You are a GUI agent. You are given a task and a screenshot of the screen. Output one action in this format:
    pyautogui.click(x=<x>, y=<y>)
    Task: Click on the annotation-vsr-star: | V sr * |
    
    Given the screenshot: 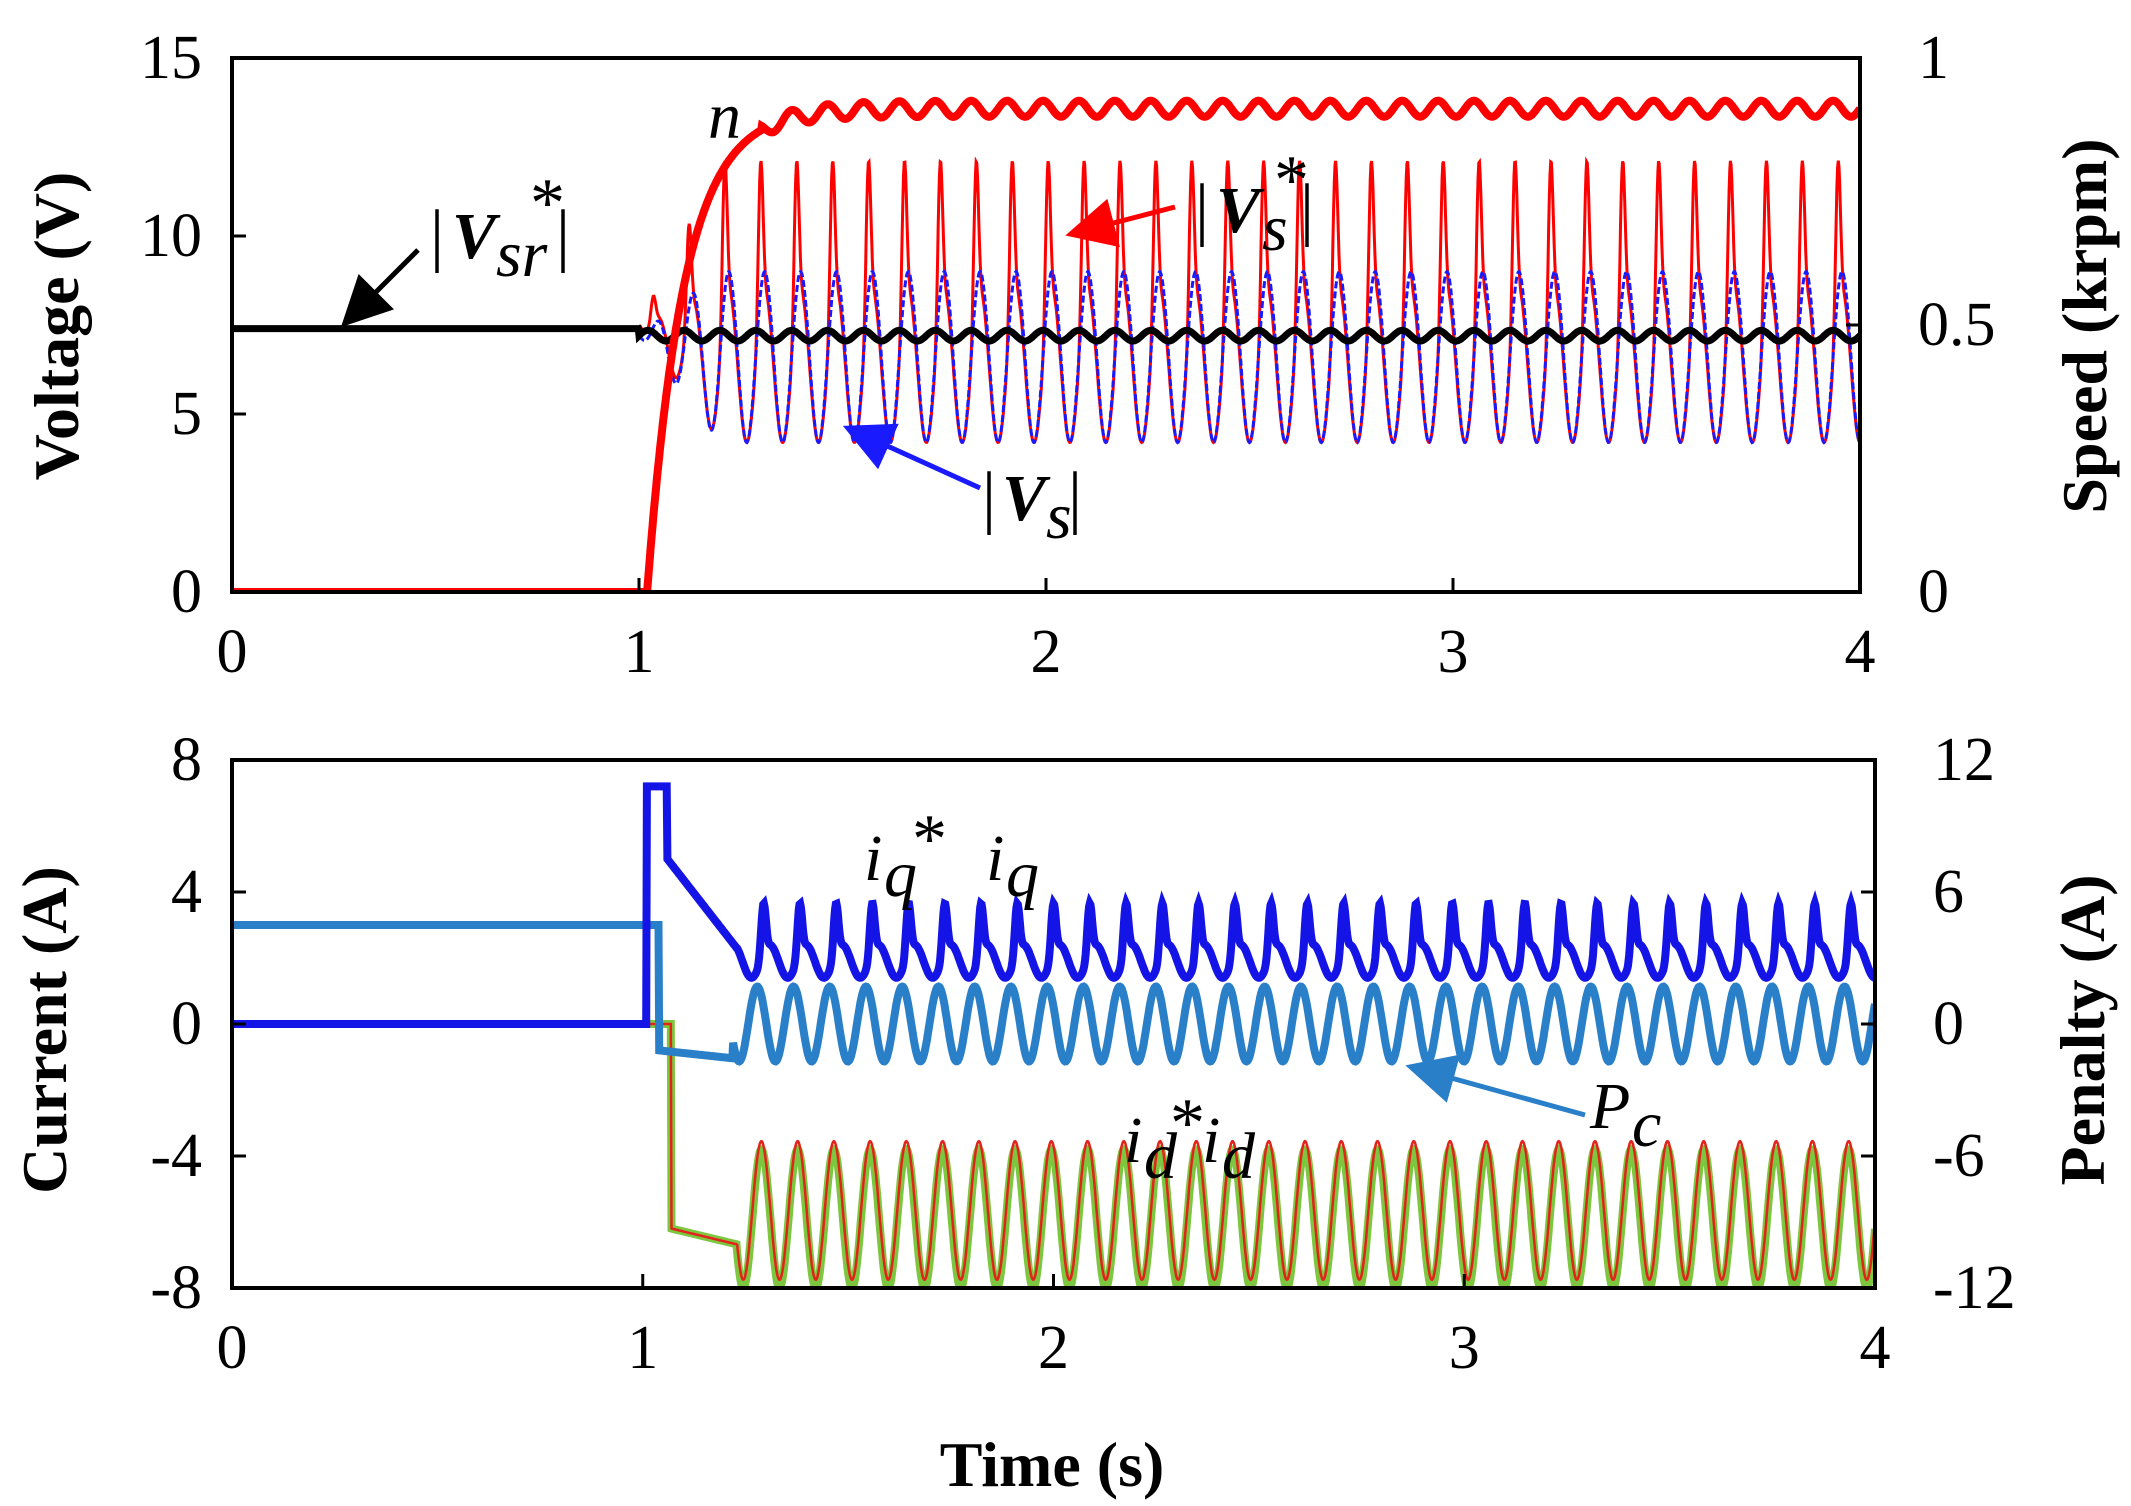 What is the action you would take?
    pyautogui.click(x=455, y=246)
    